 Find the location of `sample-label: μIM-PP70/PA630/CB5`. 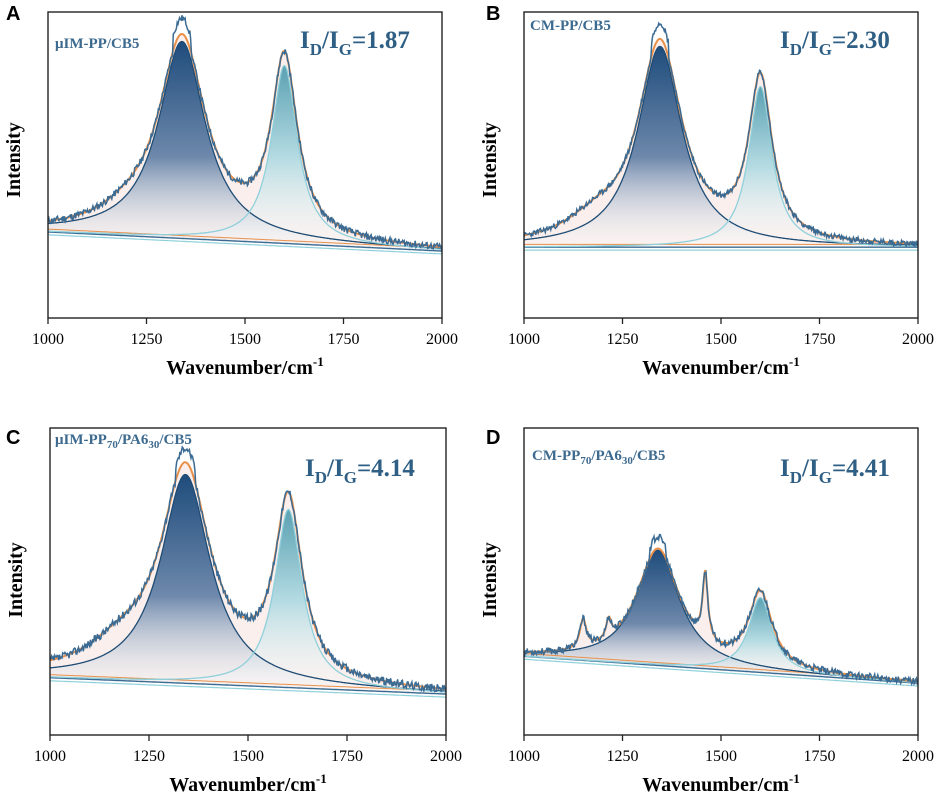

sample-label: μIM-PP70/PA630/CB5 is located at coordinates (123, 441).